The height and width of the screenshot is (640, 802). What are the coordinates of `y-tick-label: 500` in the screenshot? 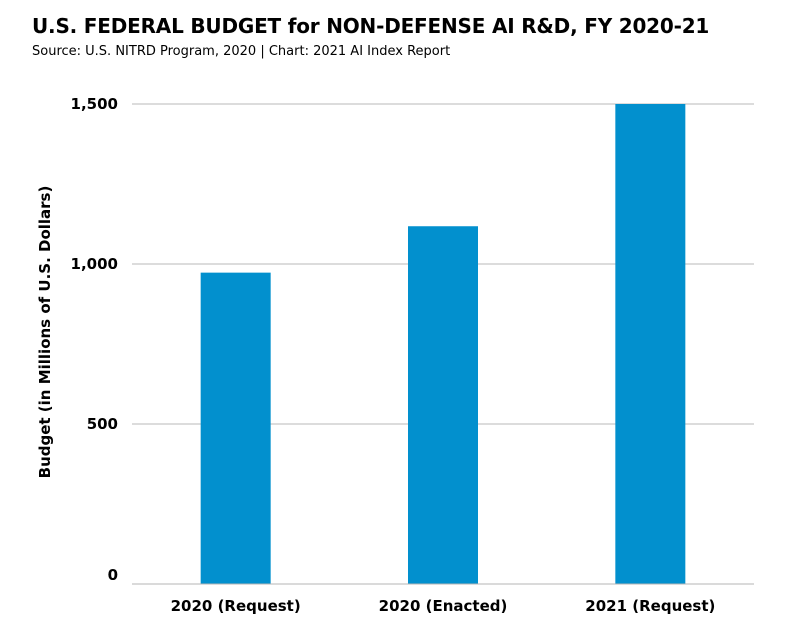 It's located at (102, 424).